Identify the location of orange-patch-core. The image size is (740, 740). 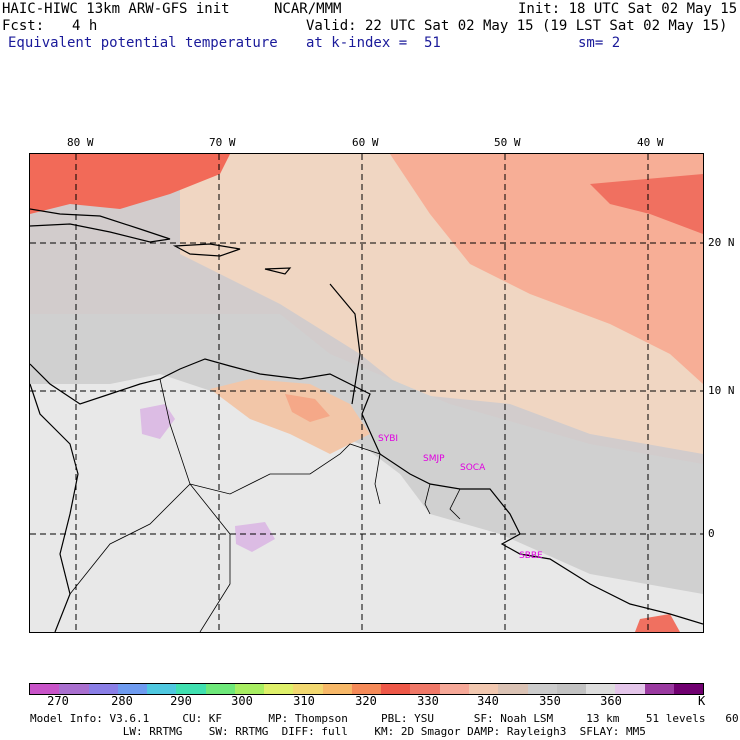
(307, 408).